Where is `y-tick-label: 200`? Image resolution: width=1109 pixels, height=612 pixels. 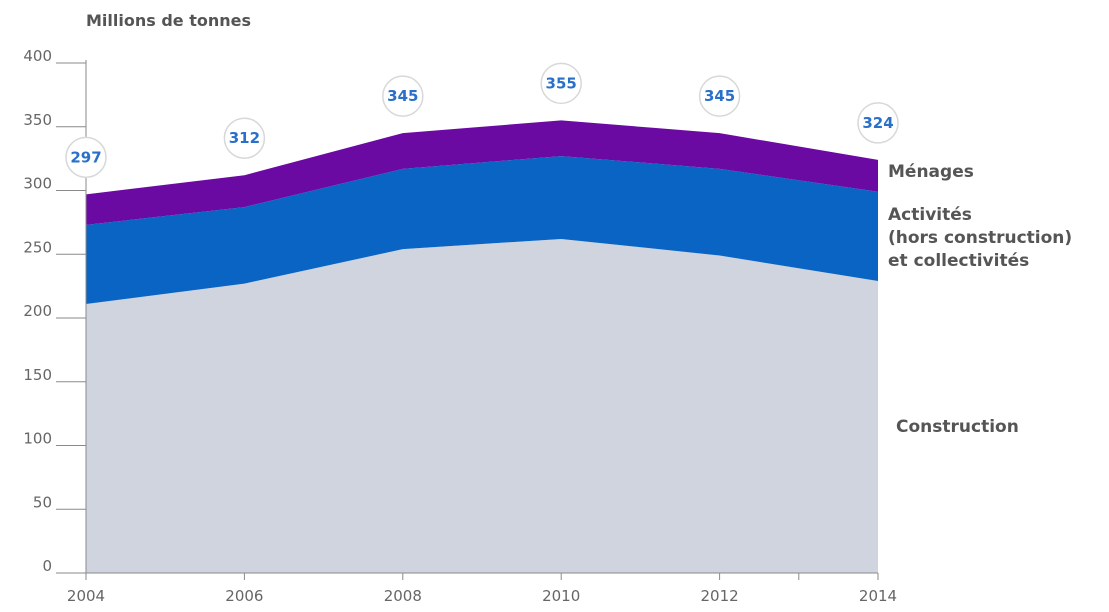 y-tick-label: 200 is located at coordinates (37, 311).